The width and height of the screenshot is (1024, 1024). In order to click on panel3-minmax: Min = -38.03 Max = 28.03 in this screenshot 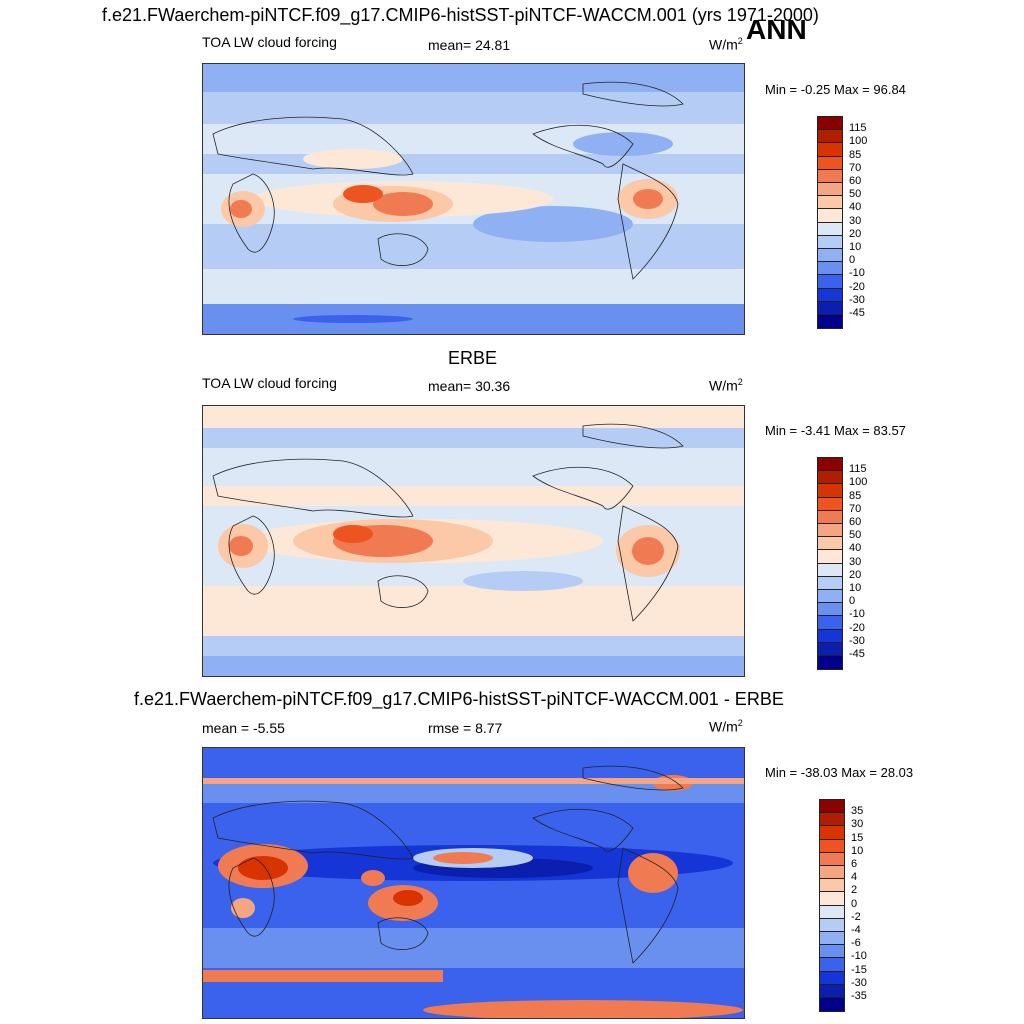, I will do `click(839, 772)`.